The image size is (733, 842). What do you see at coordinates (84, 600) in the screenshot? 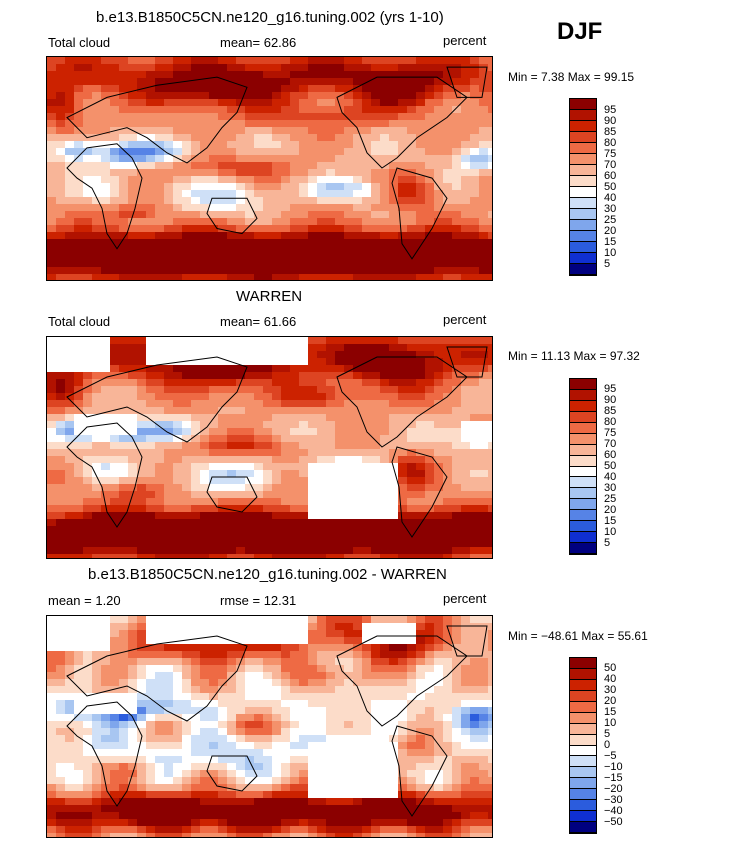
I see `panel-3-mean-label: mean = 1.20` at bounding box center [84, 600].